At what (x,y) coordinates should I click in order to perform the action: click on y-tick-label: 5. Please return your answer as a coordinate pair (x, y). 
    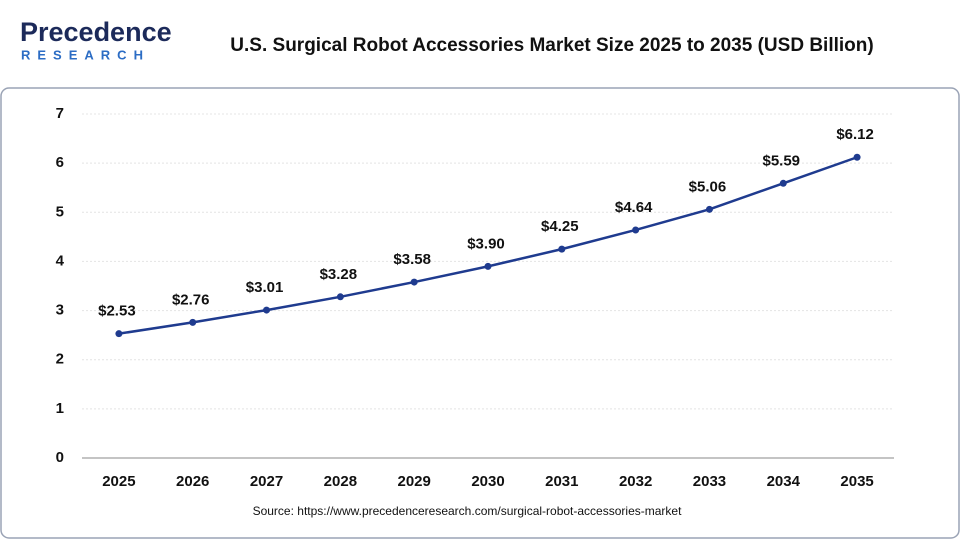
    Looking at the image, I should click on (60, 211).